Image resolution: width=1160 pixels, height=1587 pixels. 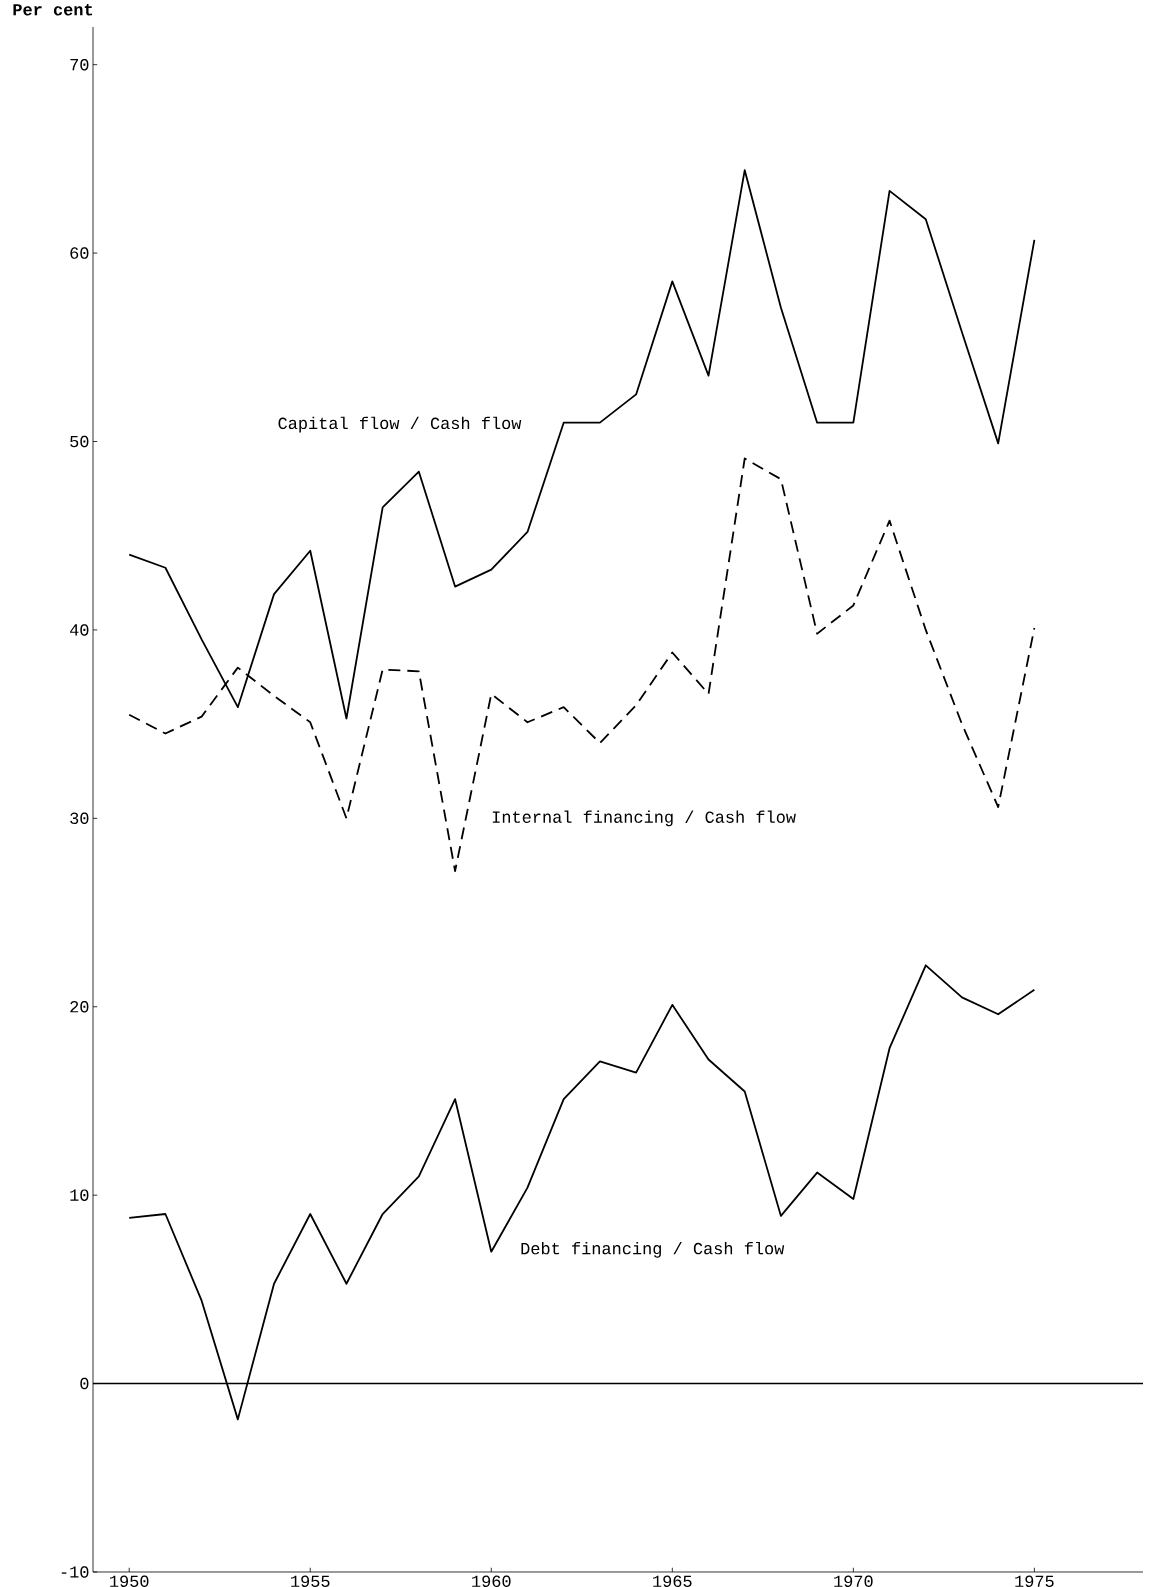 What do you see at coordinates (79, 630) in the screenshot?
I see `y-tick-label: 40` at bounding box center [79, 630].